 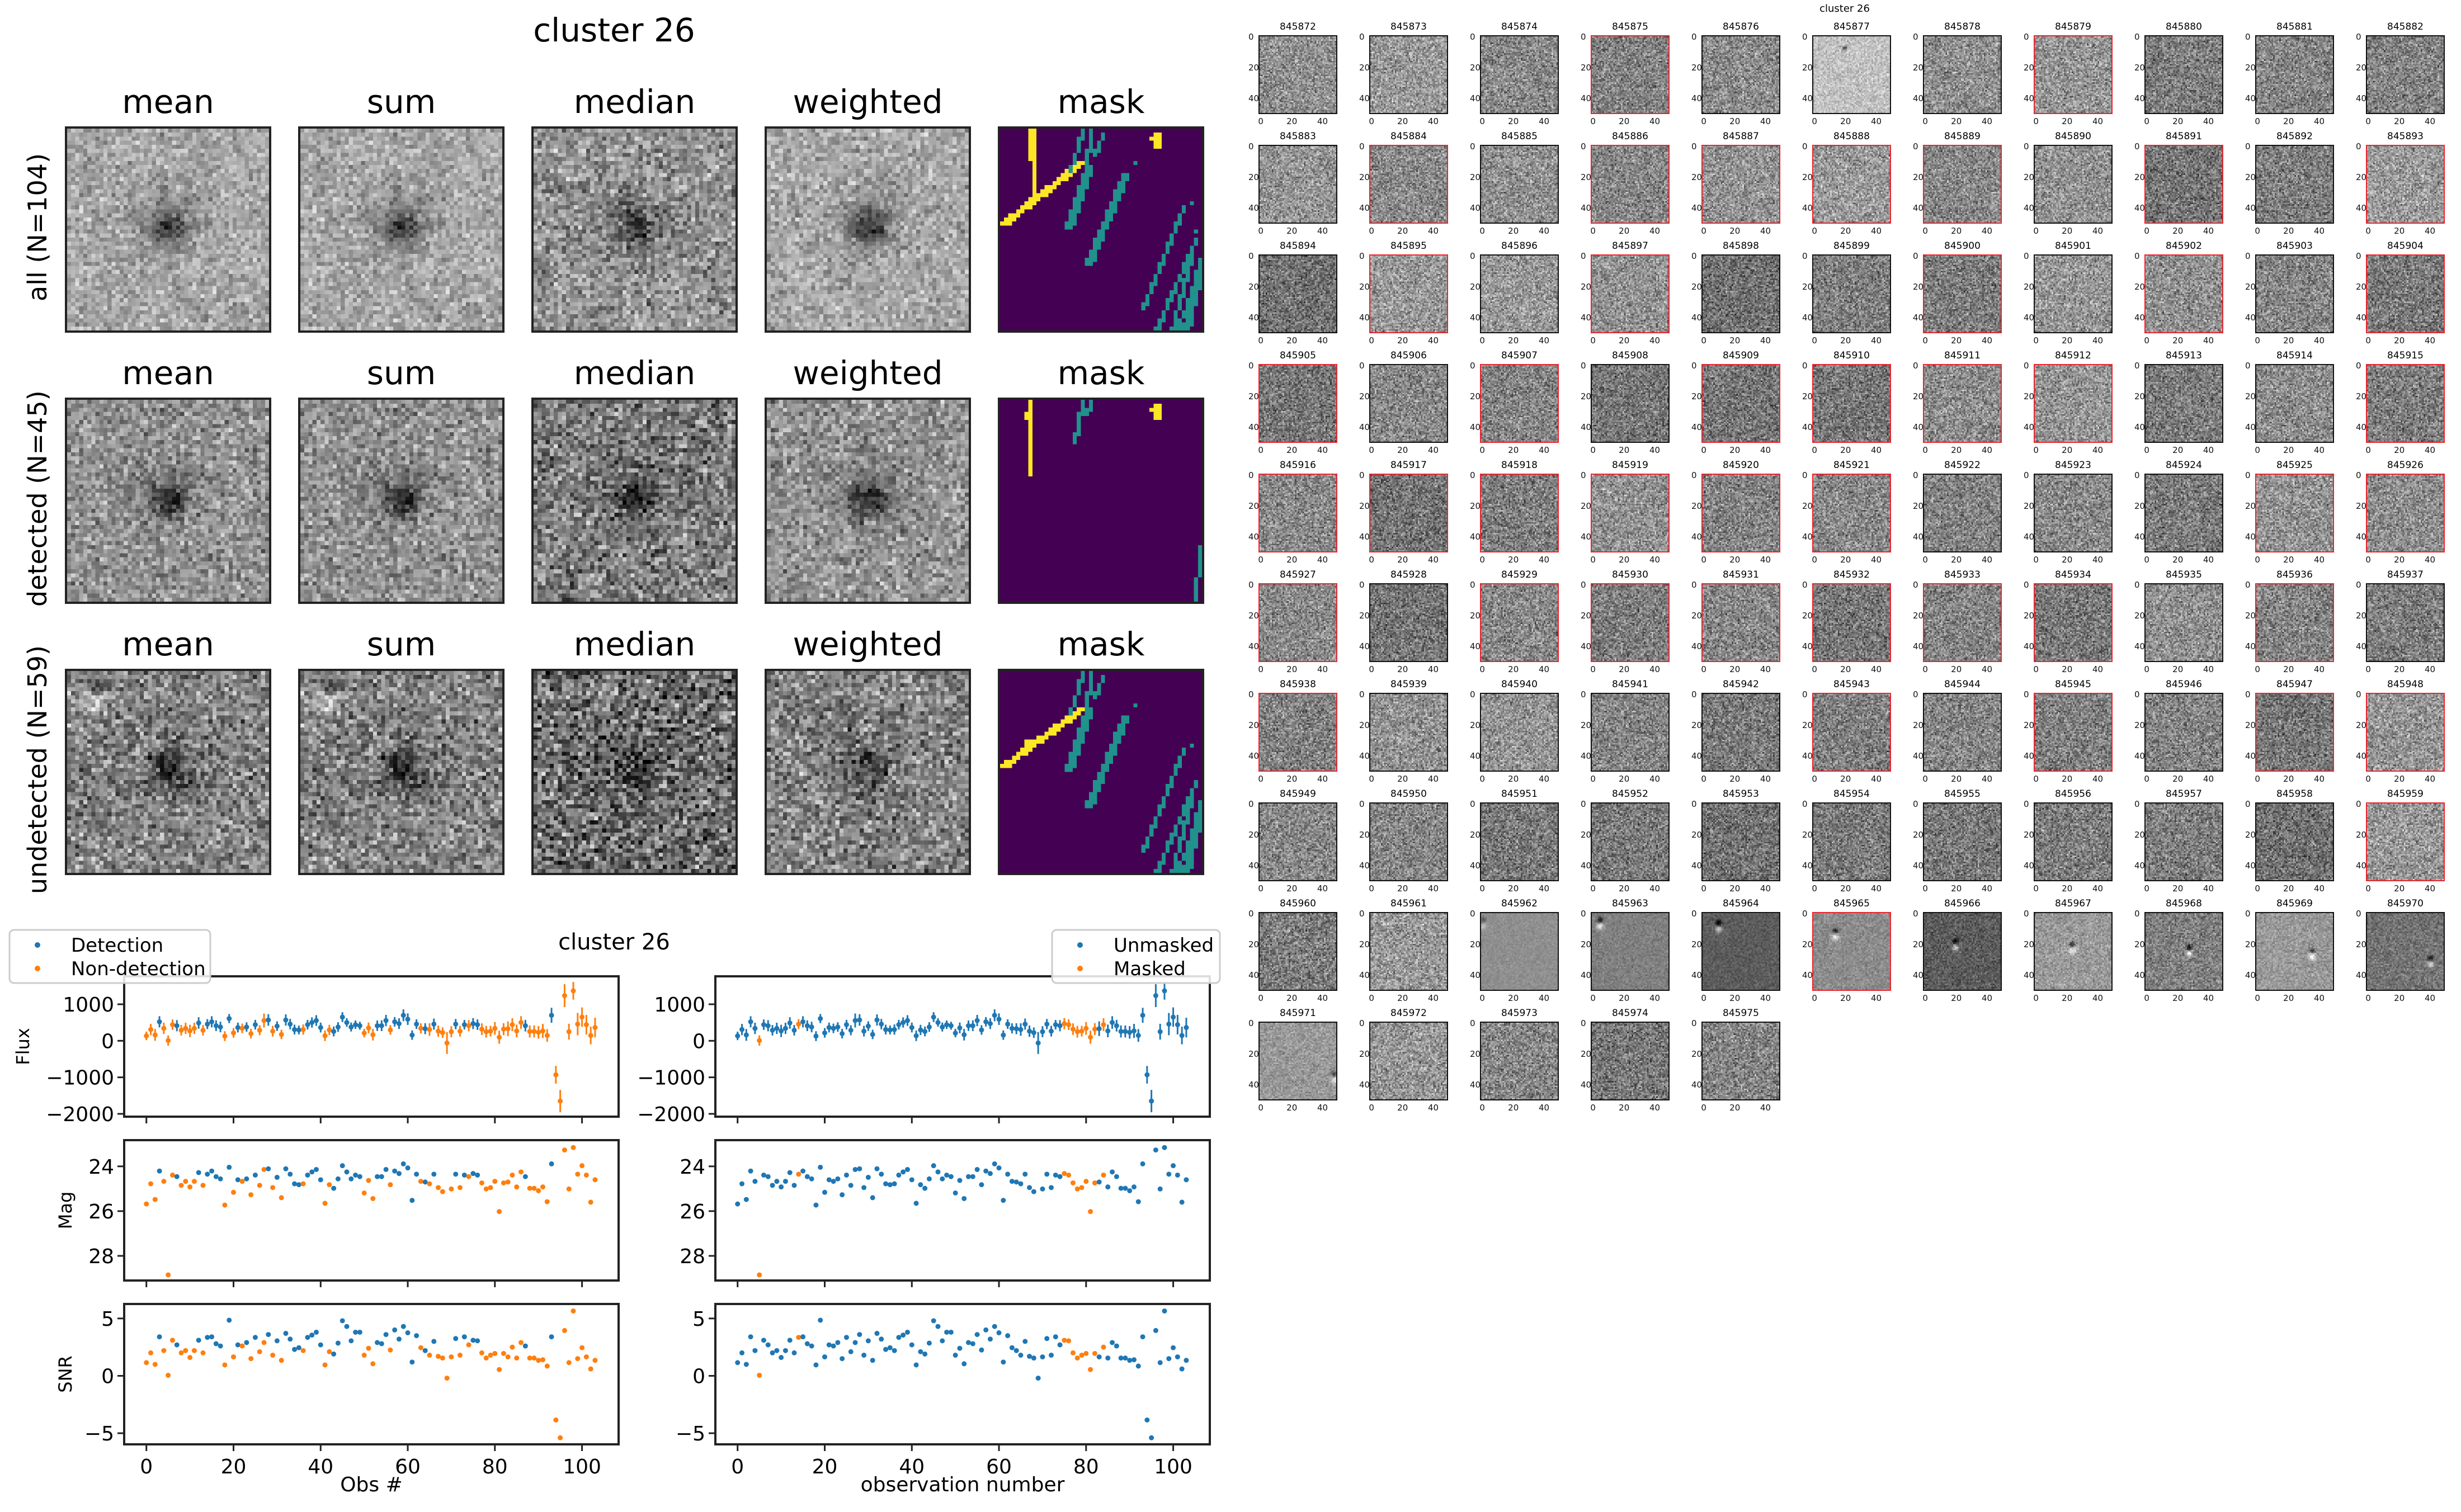 I want to click on stack-figure-title: cluster 26, so click(x=614, y=30).